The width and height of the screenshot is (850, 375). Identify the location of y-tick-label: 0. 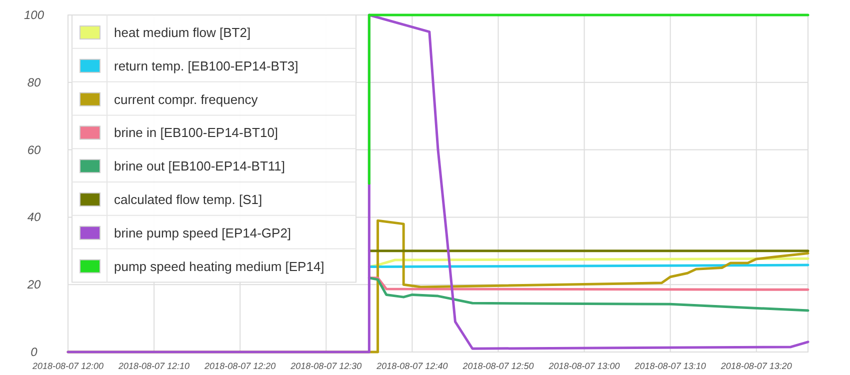
(34, 352).